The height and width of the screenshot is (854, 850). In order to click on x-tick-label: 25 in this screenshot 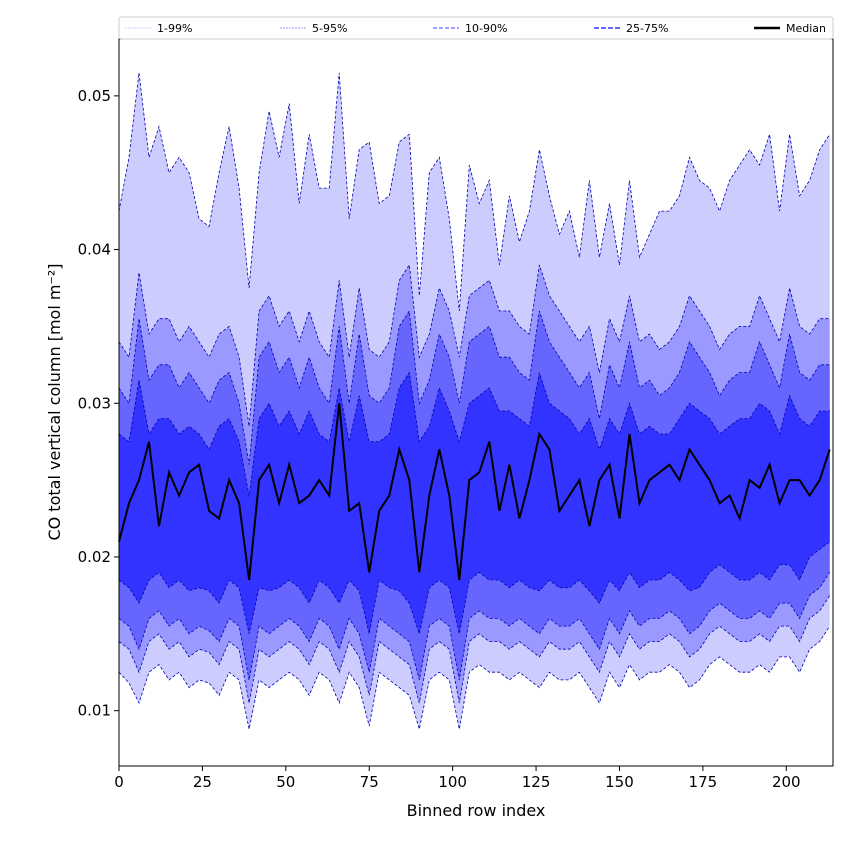, I will do `click(202, 782)`.